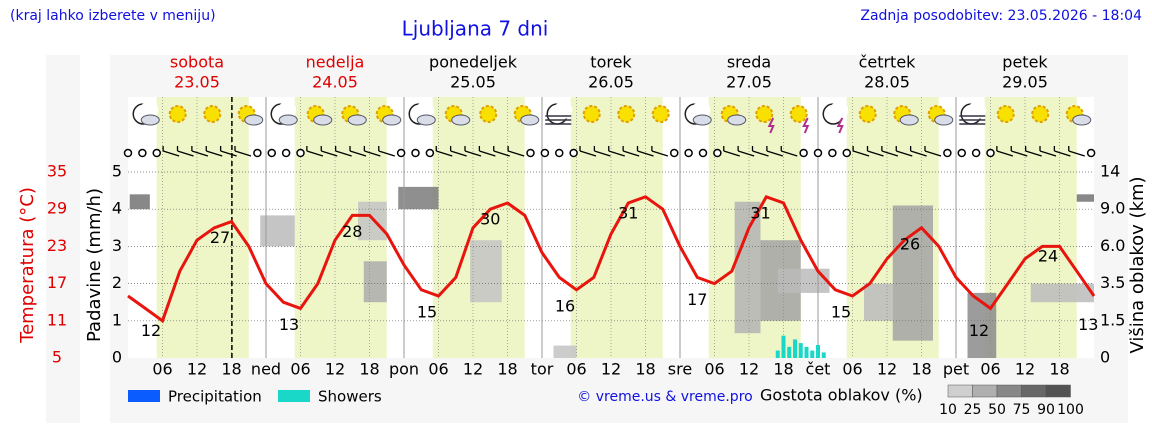 The height and width of the screenshot is (443, 1152). Describe the element at coordinates (266, 369) in the screenshot. I see `x-tick-label: ned` at that location.